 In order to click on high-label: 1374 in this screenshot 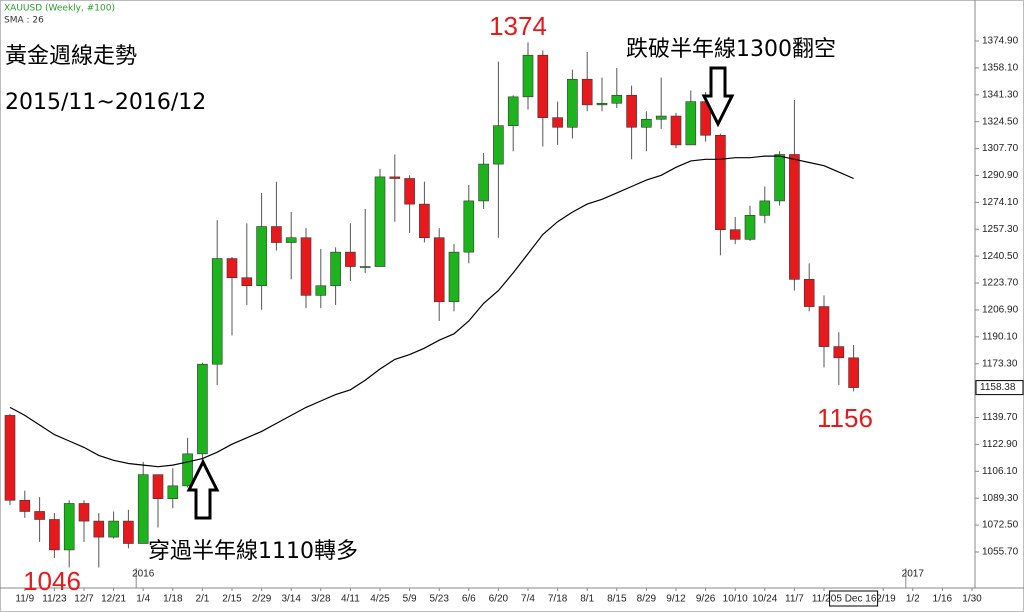, I will do `click(518, 26)`.